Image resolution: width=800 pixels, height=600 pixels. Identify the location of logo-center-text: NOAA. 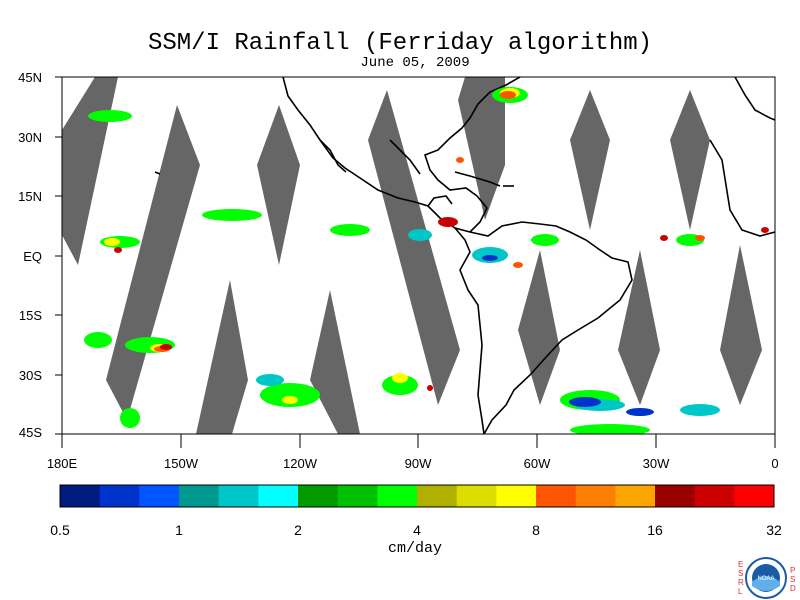
(765, 579).